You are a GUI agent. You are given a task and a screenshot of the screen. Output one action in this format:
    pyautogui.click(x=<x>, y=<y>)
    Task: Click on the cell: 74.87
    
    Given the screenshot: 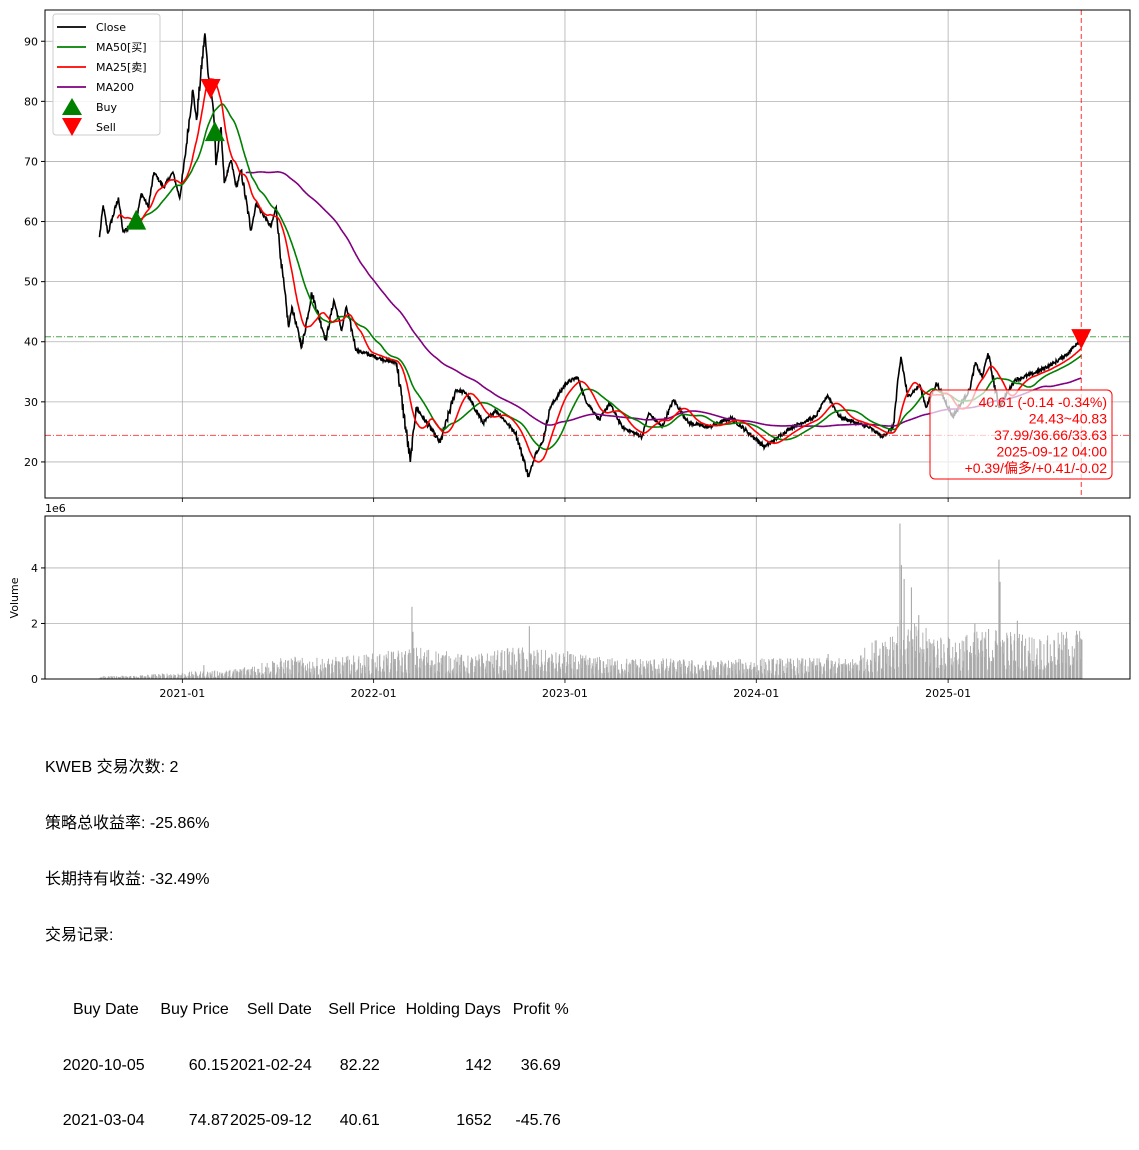 What is the action you would take?
    pyautogui.click(x=208, y=1121)
    